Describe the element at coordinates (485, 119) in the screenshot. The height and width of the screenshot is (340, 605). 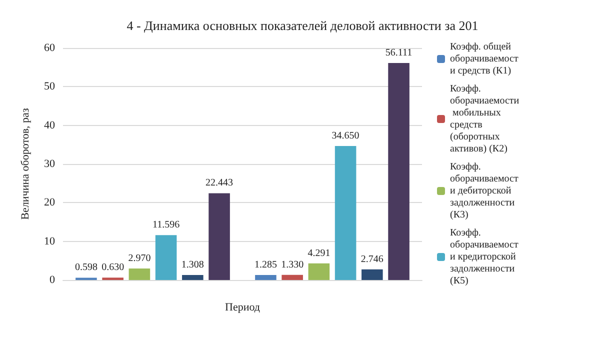
I see `legend-label: Коэфф. оборачиаемости мобильных средств (оборотных активов) (К2)` at that location.